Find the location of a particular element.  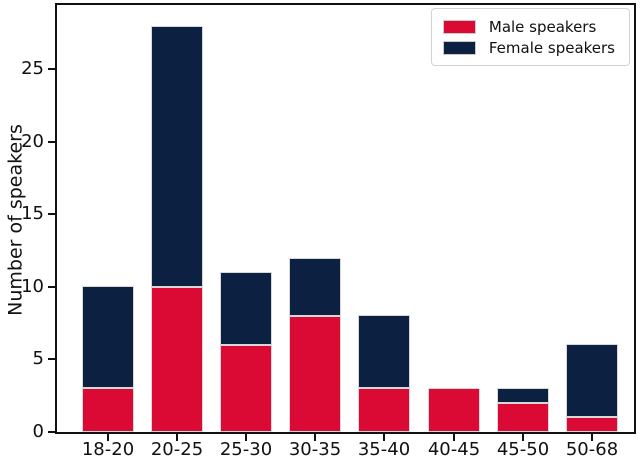

y-tick-label-10: 10 is located at coordinates (32, 286).